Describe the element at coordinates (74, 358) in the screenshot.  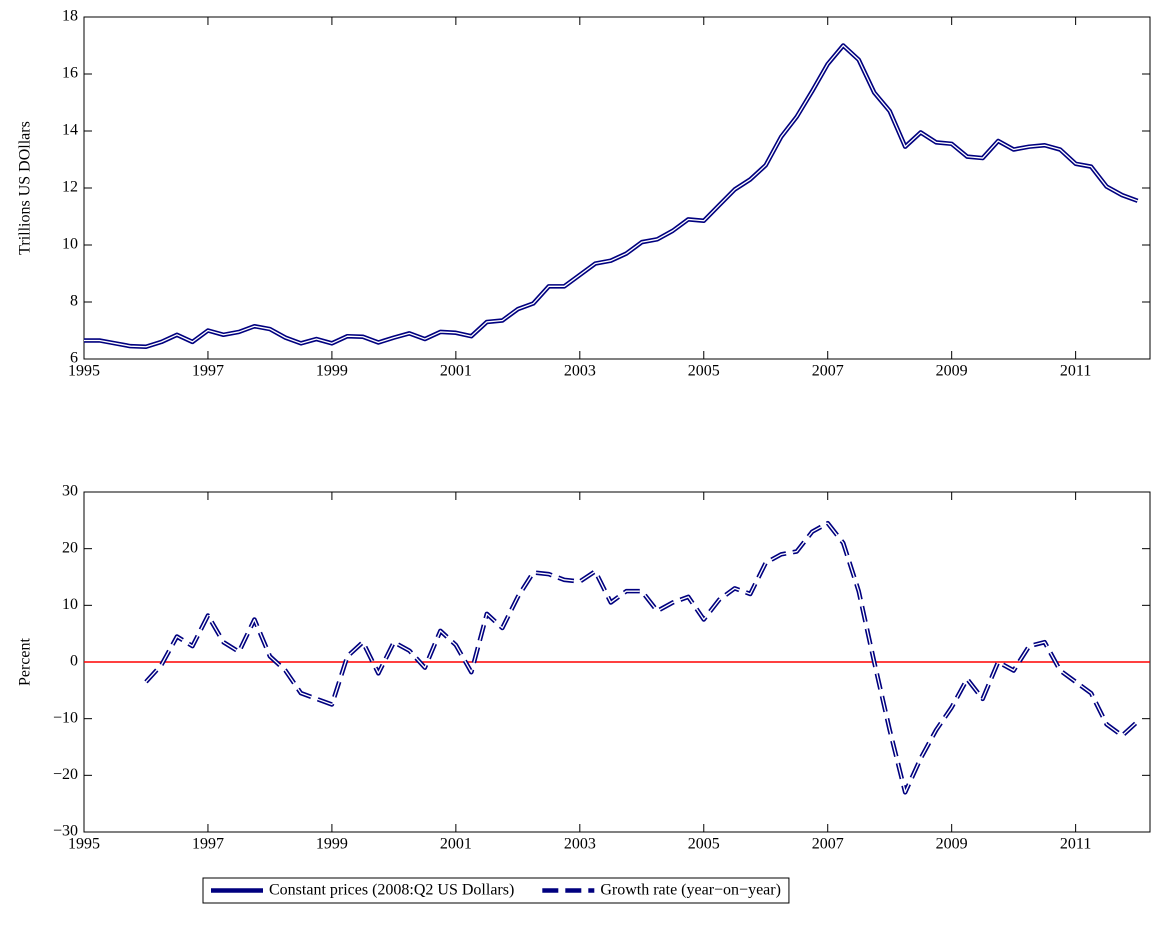
I see `y-tick-label: 6` at that location.